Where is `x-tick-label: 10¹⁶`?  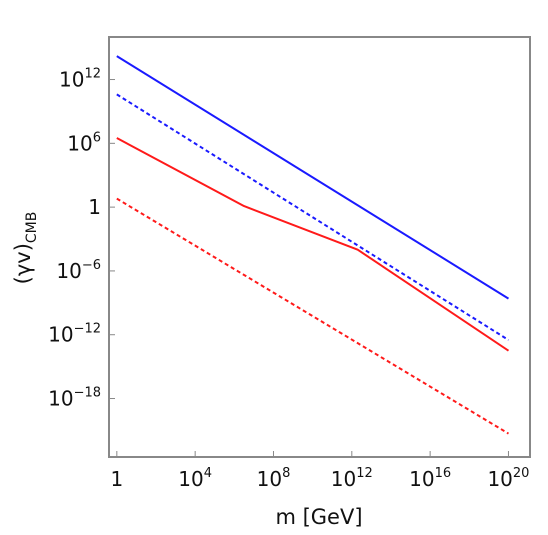 x-tick-label: 10¹⁶ is located at coordinates (430, 478).